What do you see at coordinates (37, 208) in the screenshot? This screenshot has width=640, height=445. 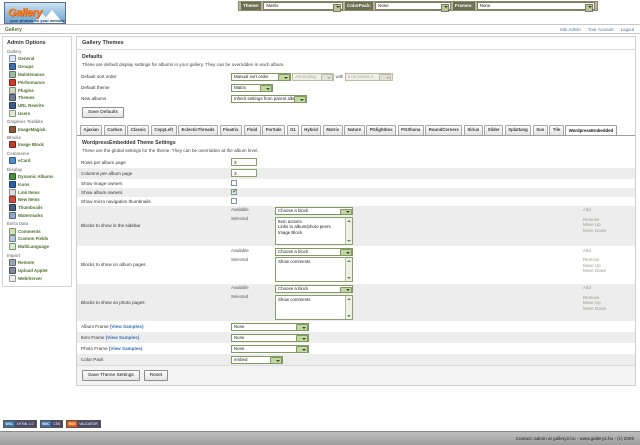 I see `sidebar-item-thumbnails: Thumbnails` at bounding box center [37, 208].